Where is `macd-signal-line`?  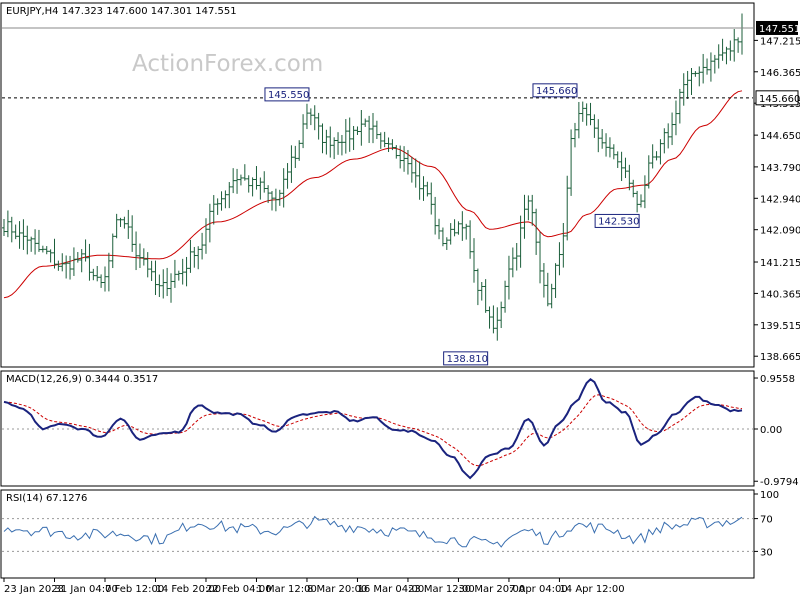 macd-signal-line is located at coordinates (373, 430).